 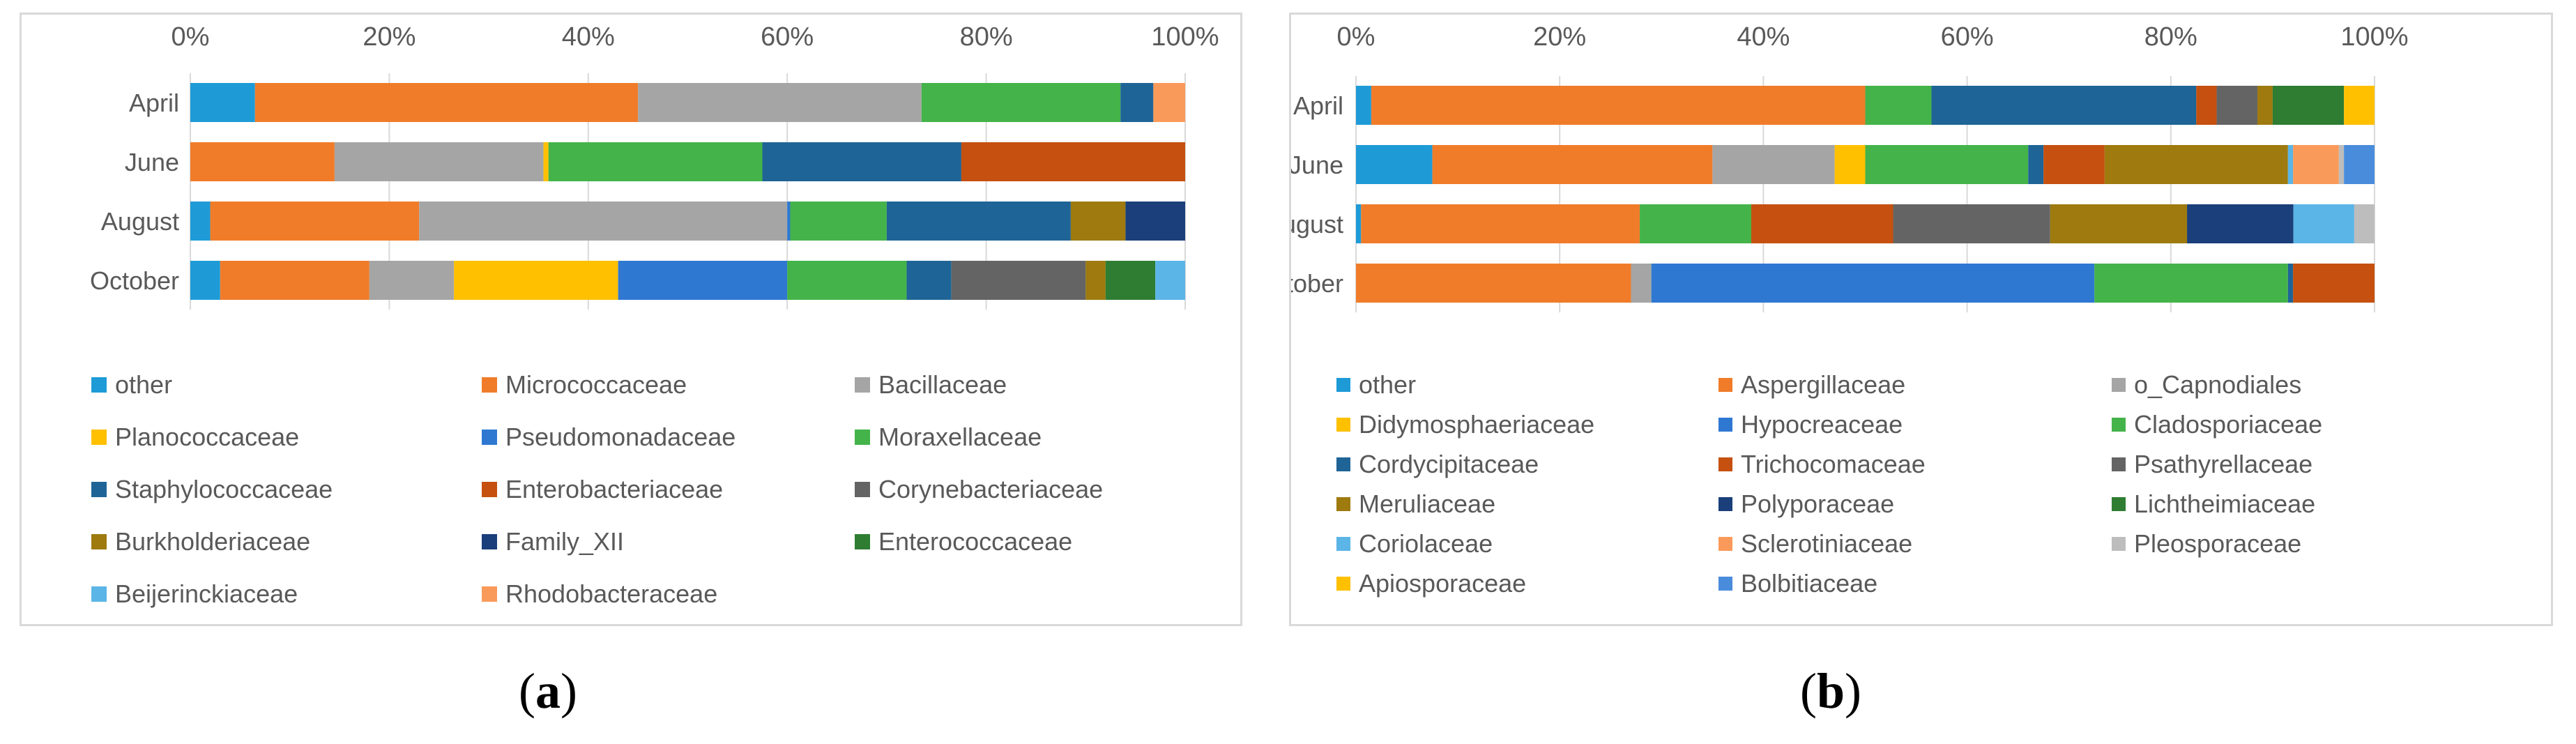 What do you see at coordinates (2228, 424) in the screenshot?
I see `legend-label-b: Cladosporiaceae` at bounding box center [2228, 424].